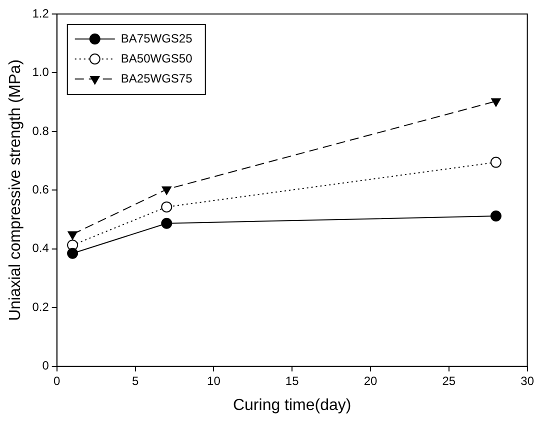 The image size is (537, 423). What do you see at coordinates (41, 189) in the screenshot?
I see `y-tick-label: 0.6` at bounding box center [41, 189].